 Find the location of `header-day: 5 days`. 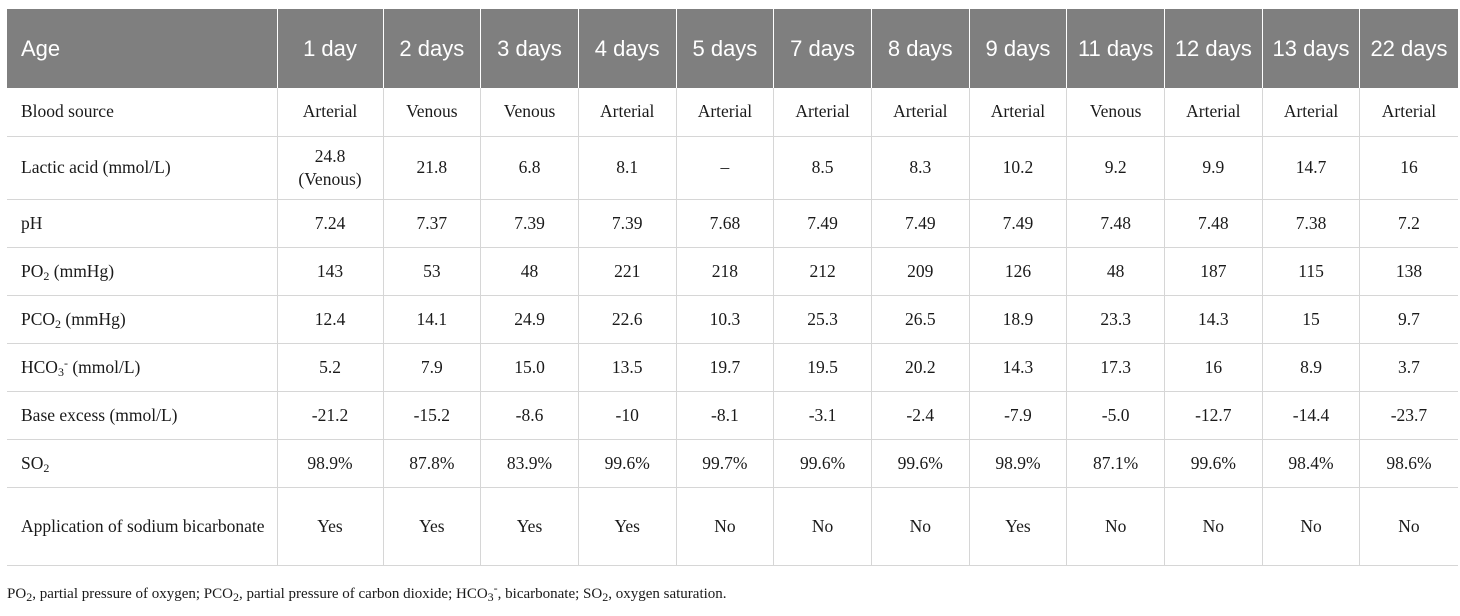

header-day: 5 days is located at coordinates (725, 48).